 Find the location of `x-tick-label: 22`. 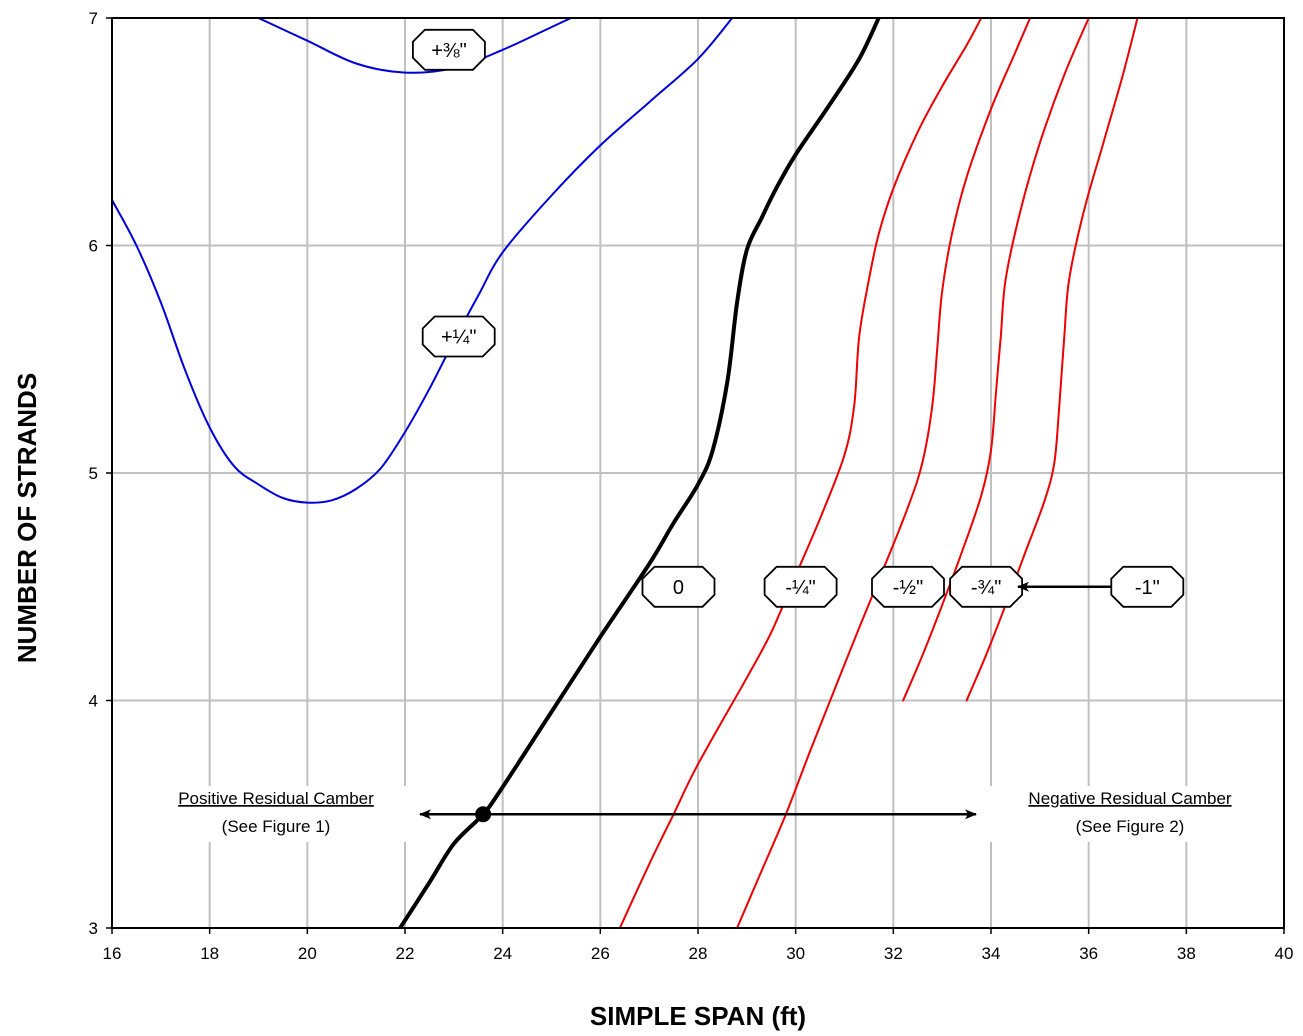

x-tick-label: 22 is located at coordinates (405, 953).